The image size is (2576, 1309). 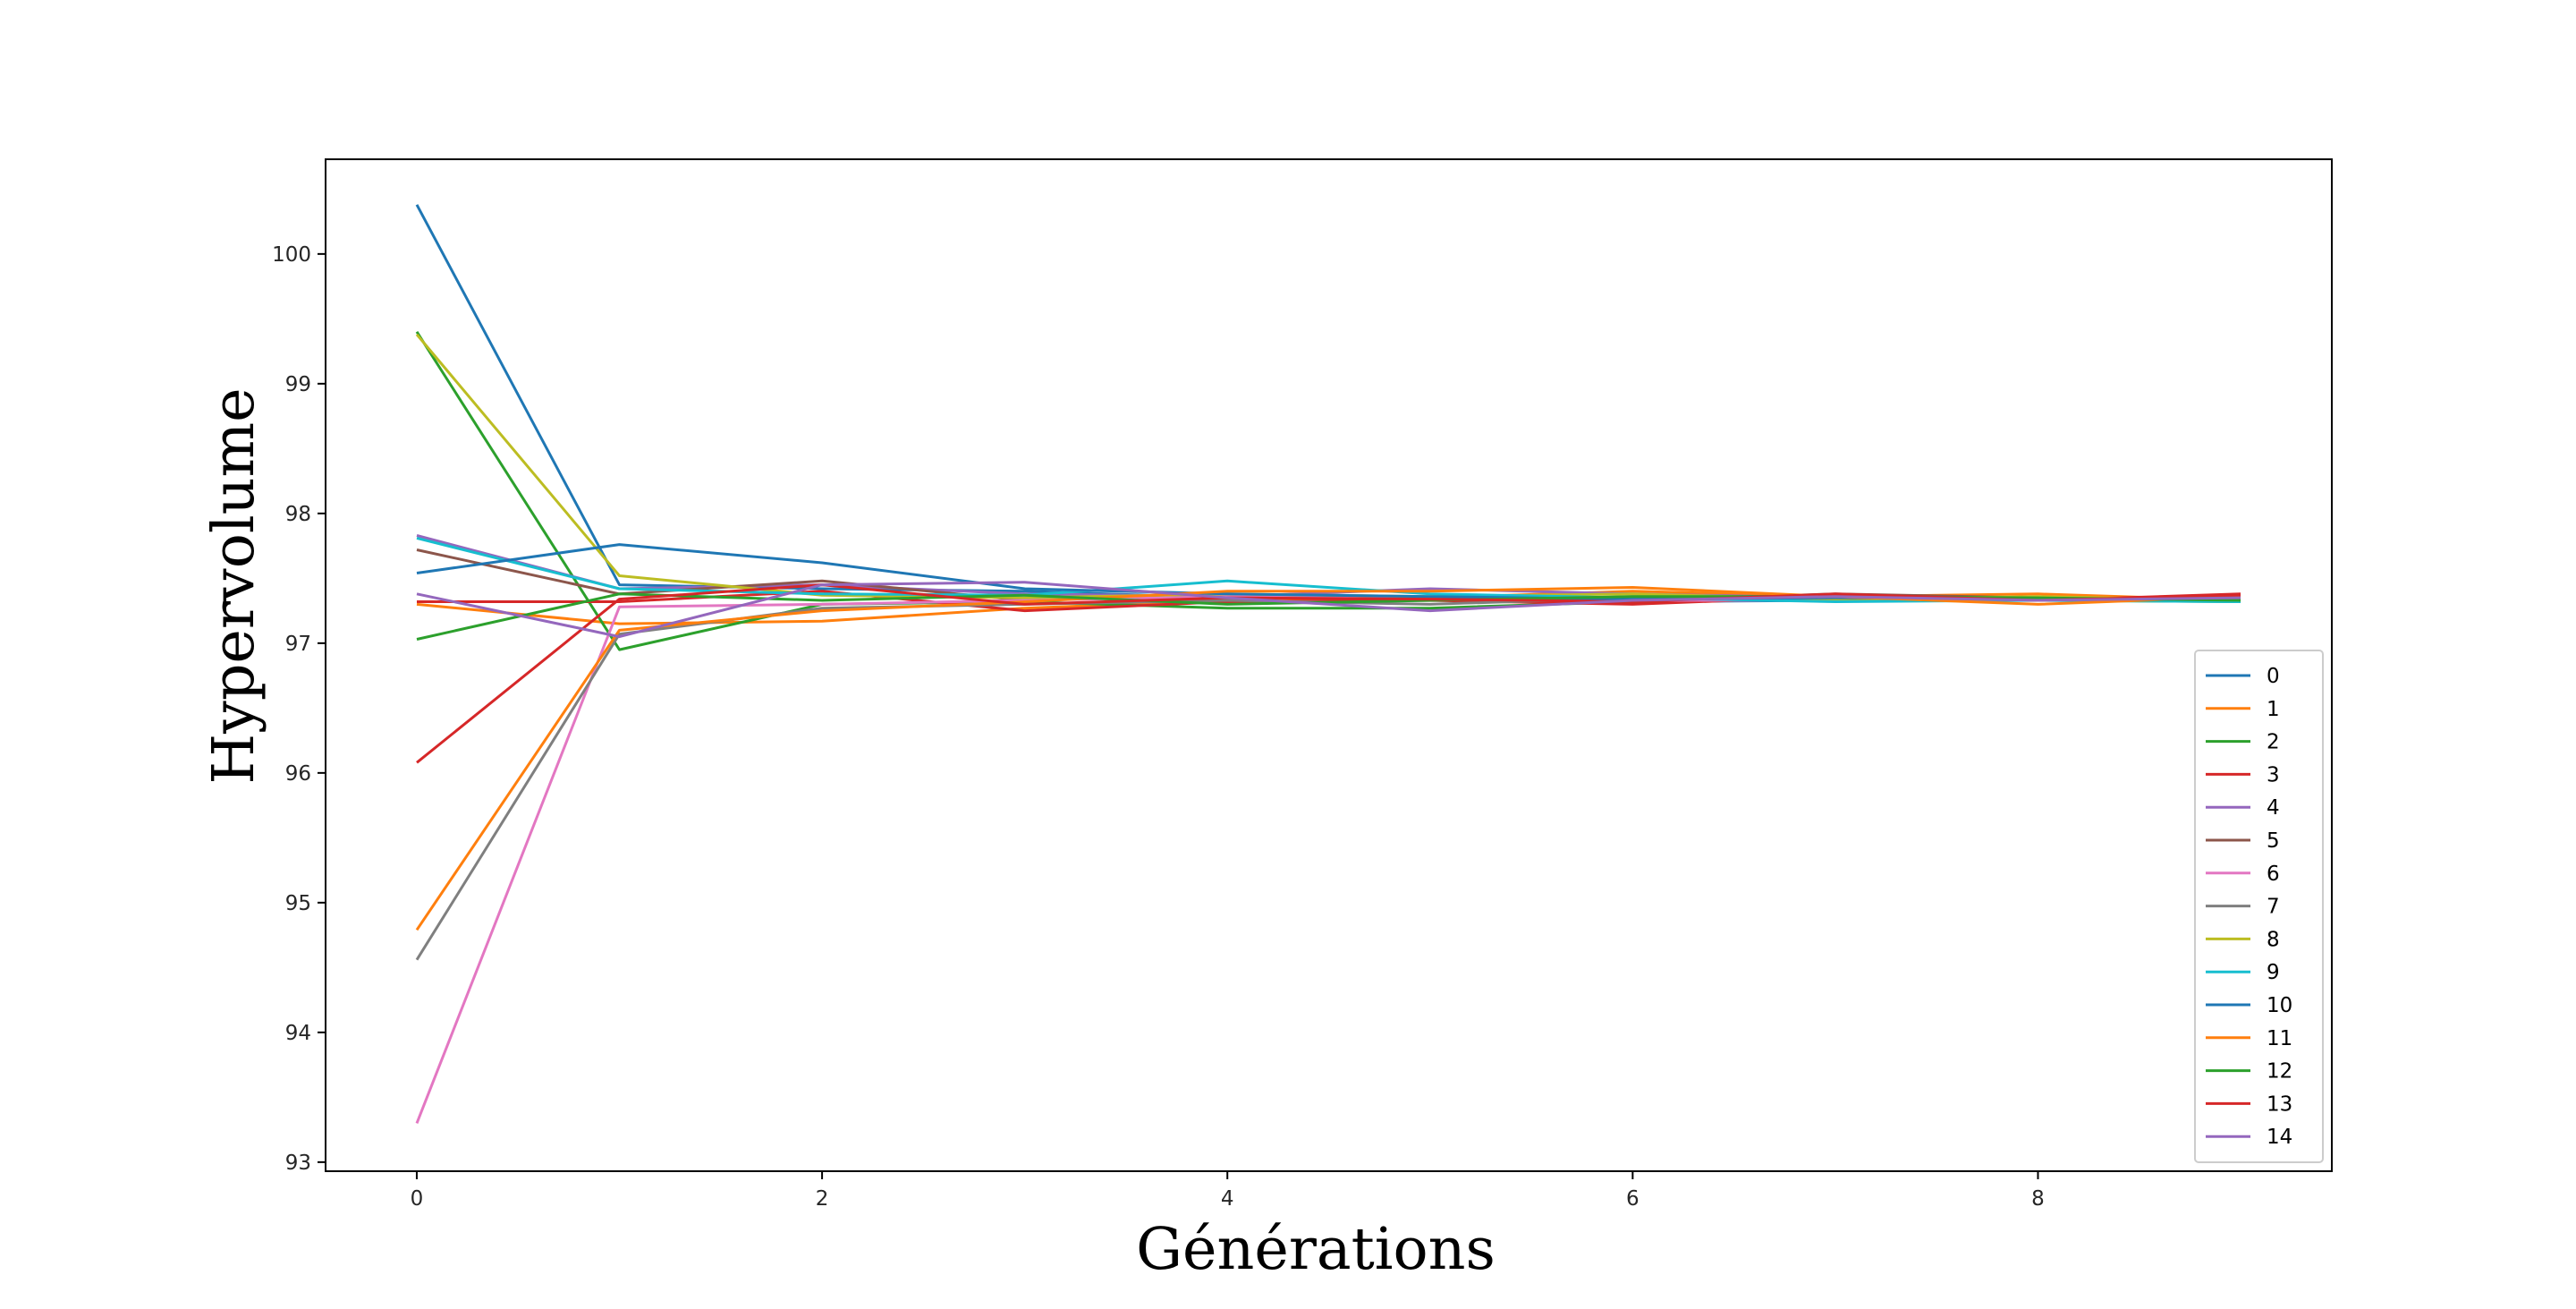 I want to click on legend-label-9: 9, so click(x=2273, y=973).